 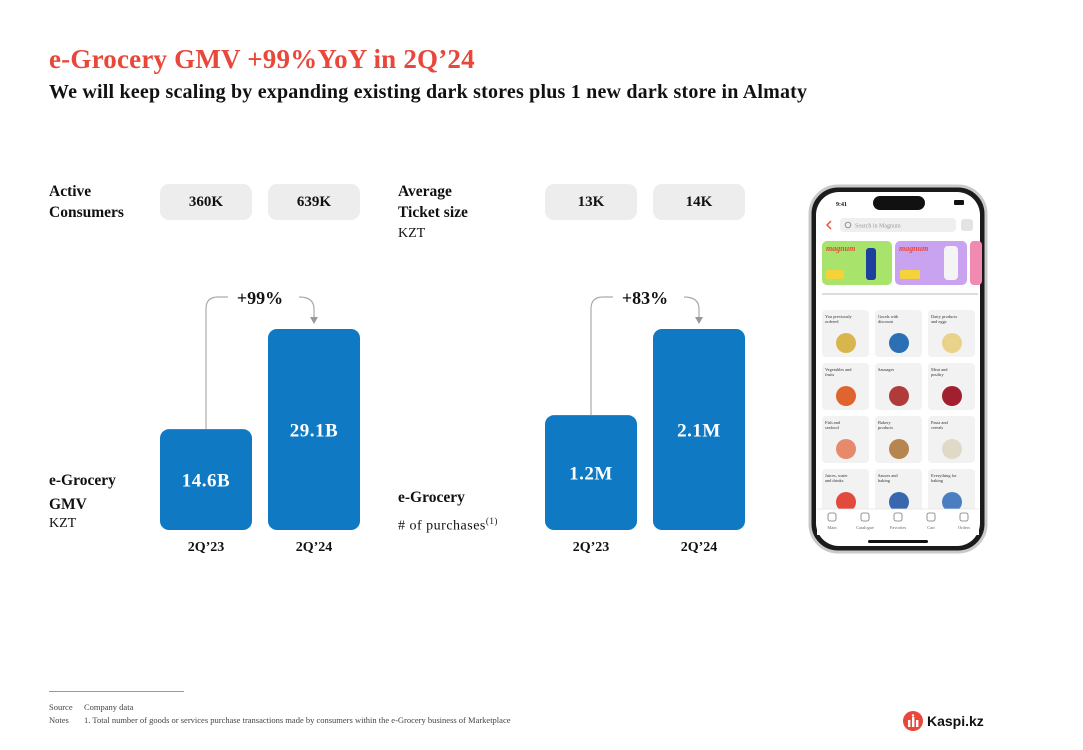 I want to click on category-tile-label: products, so click(x=885, y=427).